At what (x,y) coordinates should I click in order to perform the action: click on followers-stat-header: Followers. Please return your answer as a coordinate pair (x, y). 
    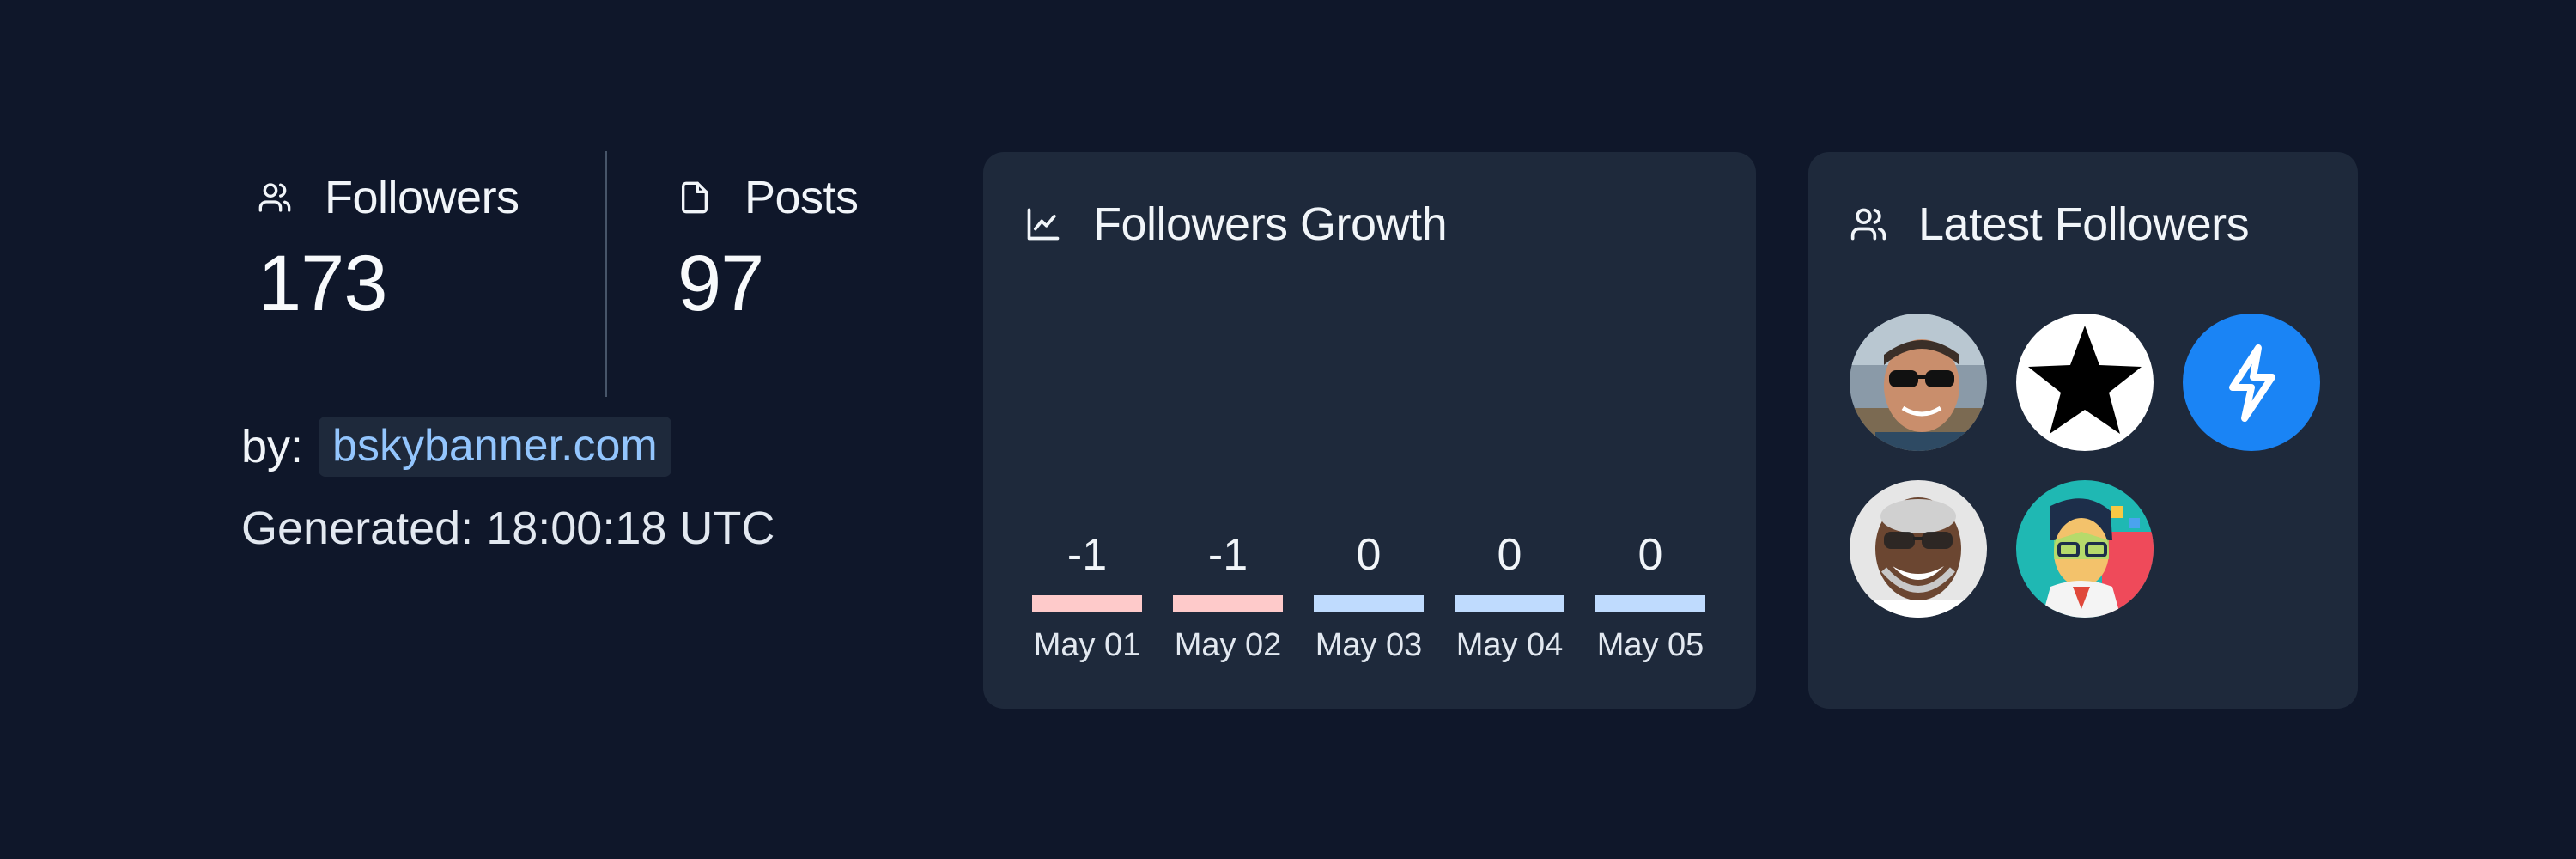
    Looking at the image, I should click on (431, 198).